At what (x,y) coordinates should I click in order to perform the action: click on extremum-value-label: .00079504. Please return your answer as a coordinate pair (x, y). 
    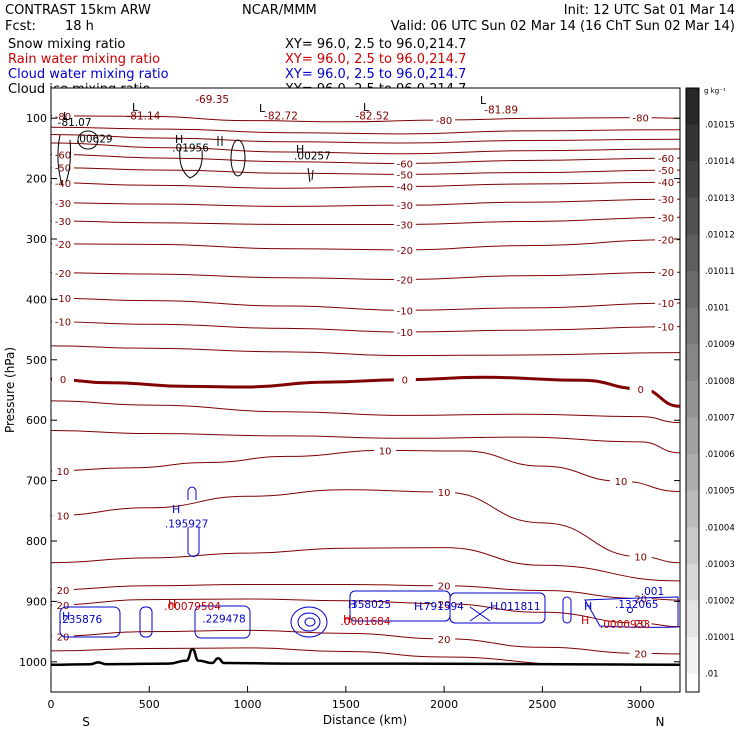
    Looking at the image, I should click on (192, 607).